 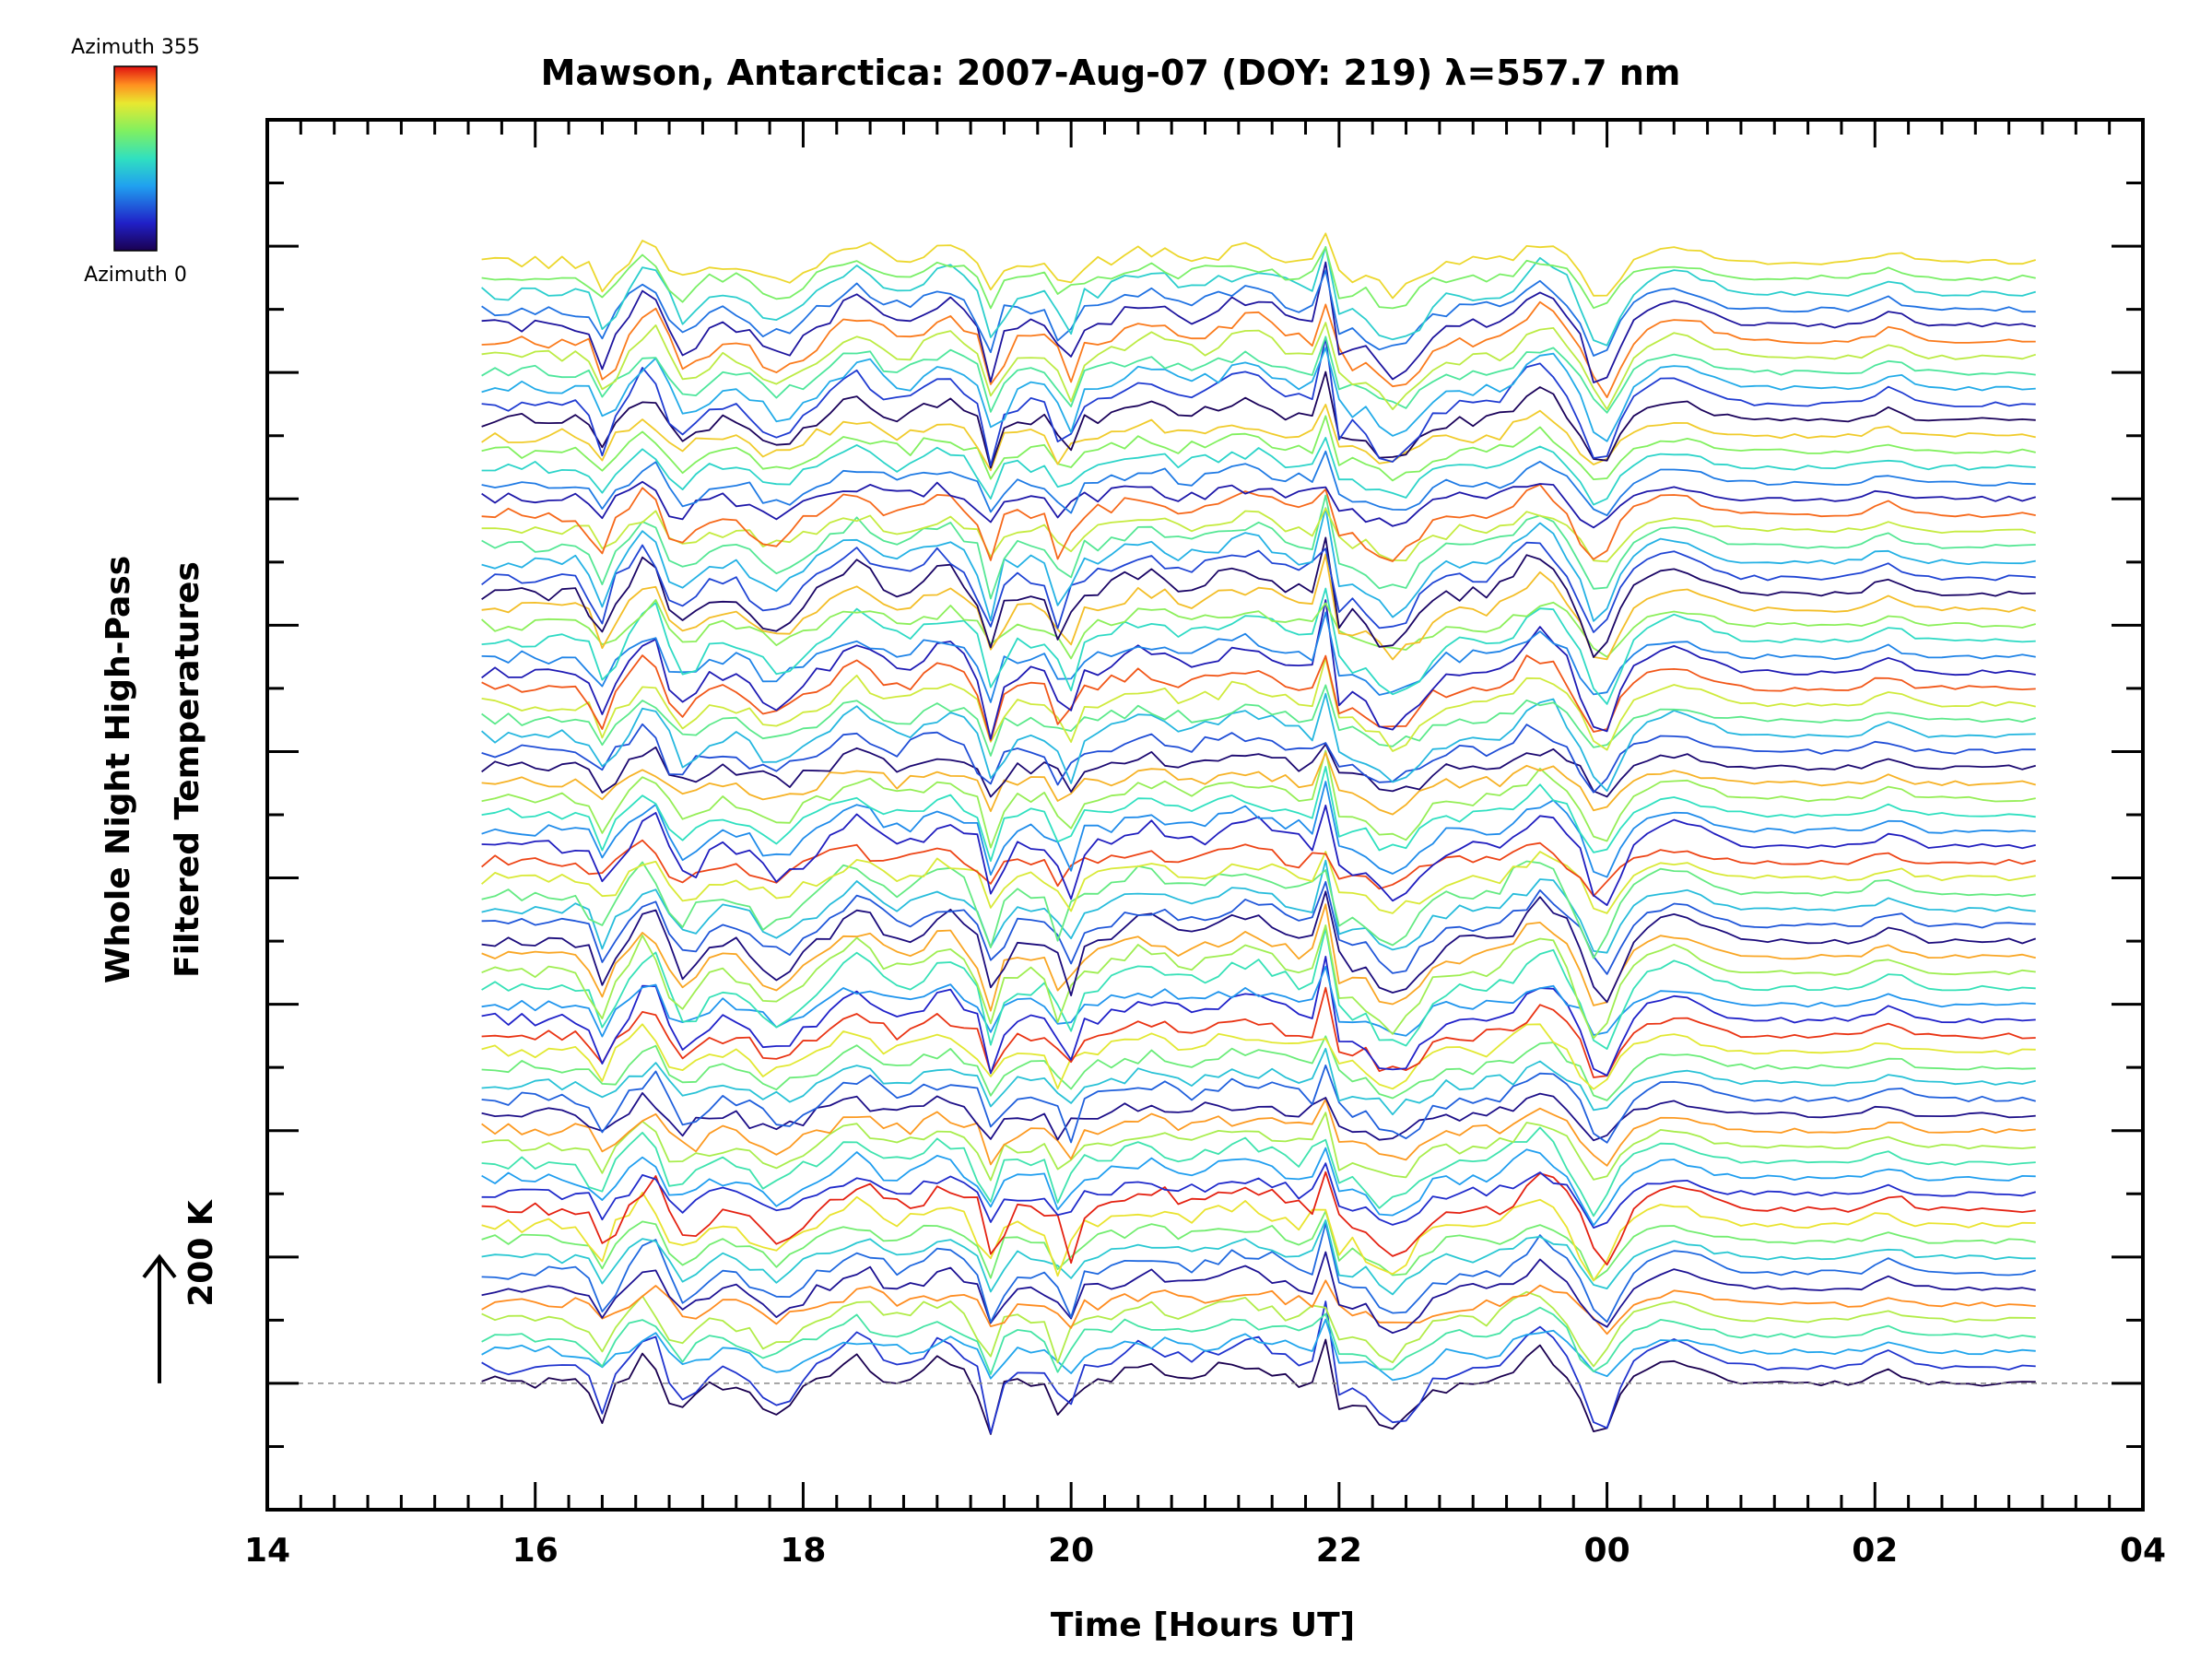 What do you see at coordinates (159, 1266) in the screenshot?
I see `scale-bar-arrow-head` at bounding box center [159, 1266].